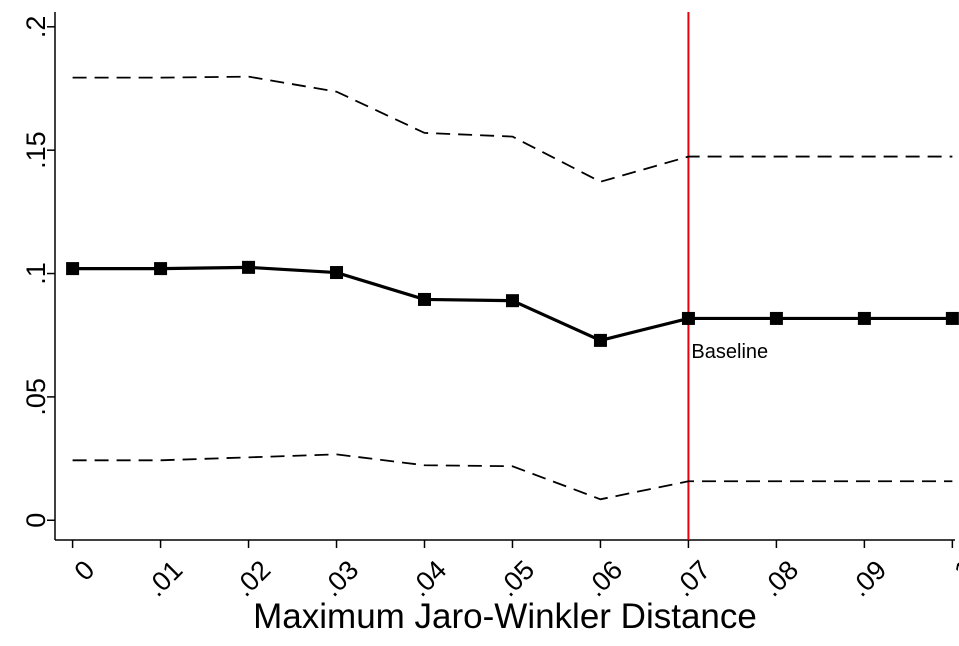  I want to click on y-tick-label: 0, so click(36, 520).